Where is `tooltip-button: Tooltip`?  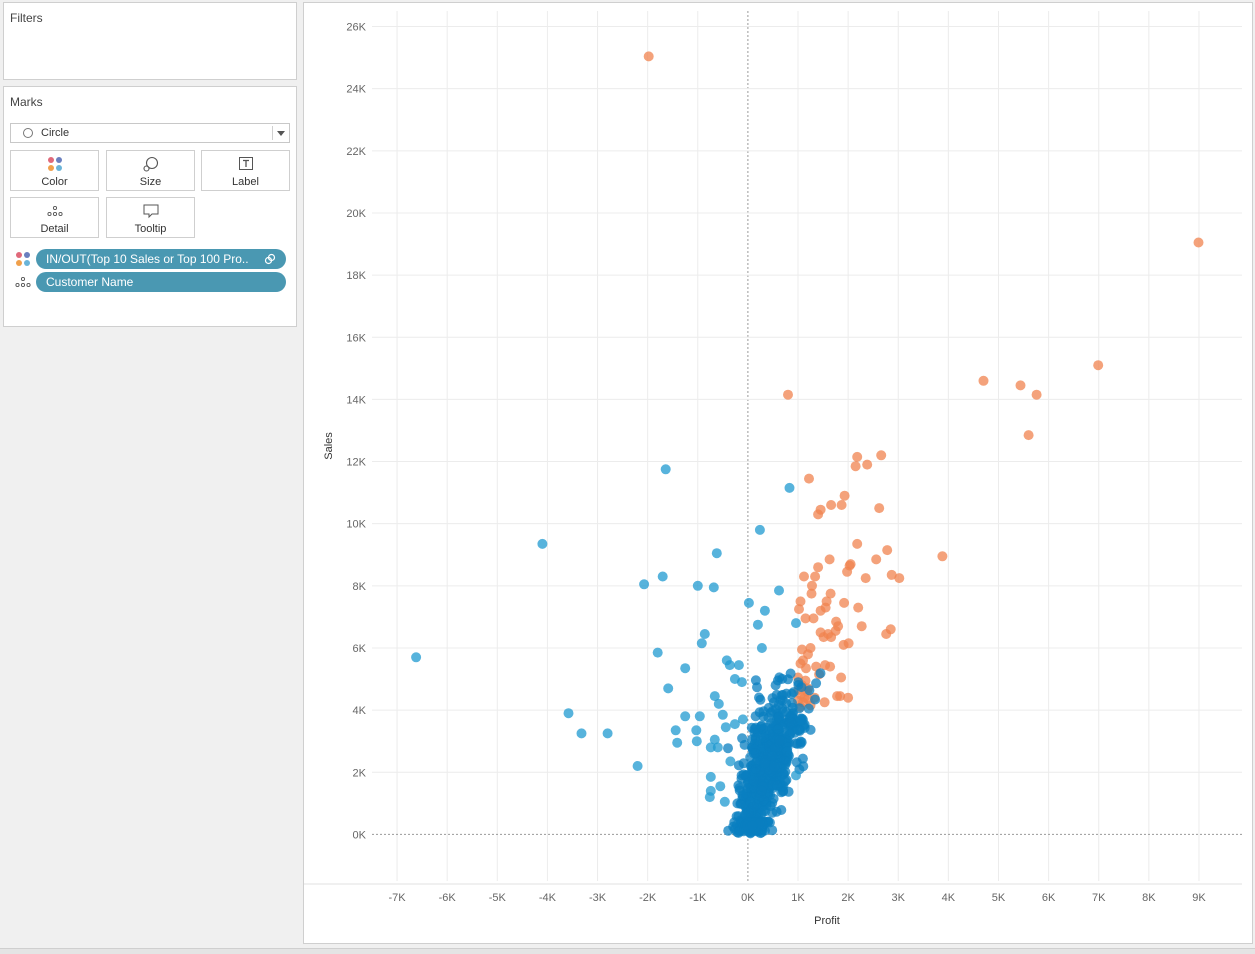
tooltip-button: Tooltip is located at coordinates (150, 217).